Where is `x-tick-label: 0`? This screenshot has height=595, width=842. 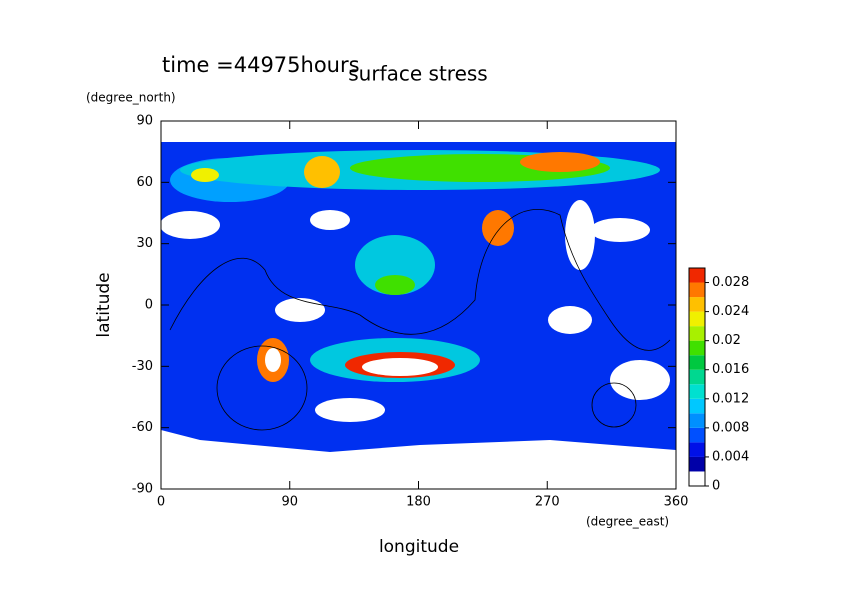
x-tick-label: 0 is located at coordinates (161, 502).